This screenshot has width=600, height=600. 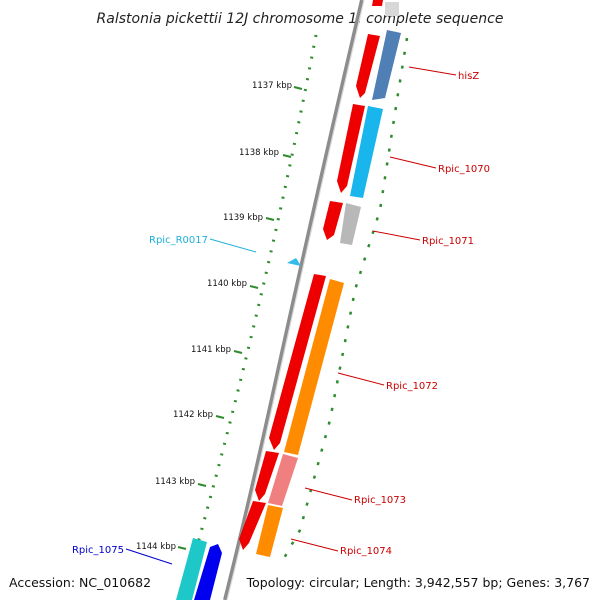 I want to click on cds-arrow-hisz-top, so click(x=377, y=3).